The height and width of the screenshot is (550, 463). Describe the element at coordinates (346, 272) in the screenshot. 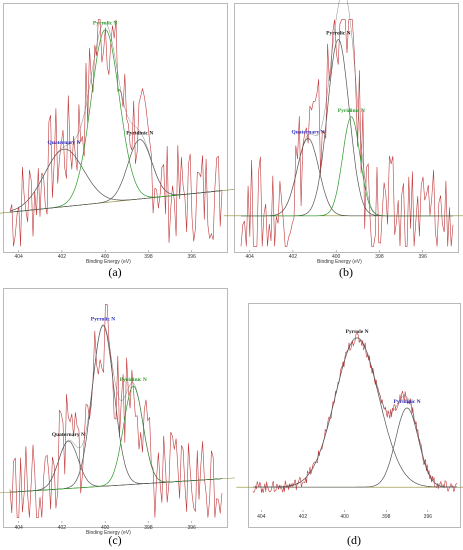

I see `panel-label-b: (b)` at that location.